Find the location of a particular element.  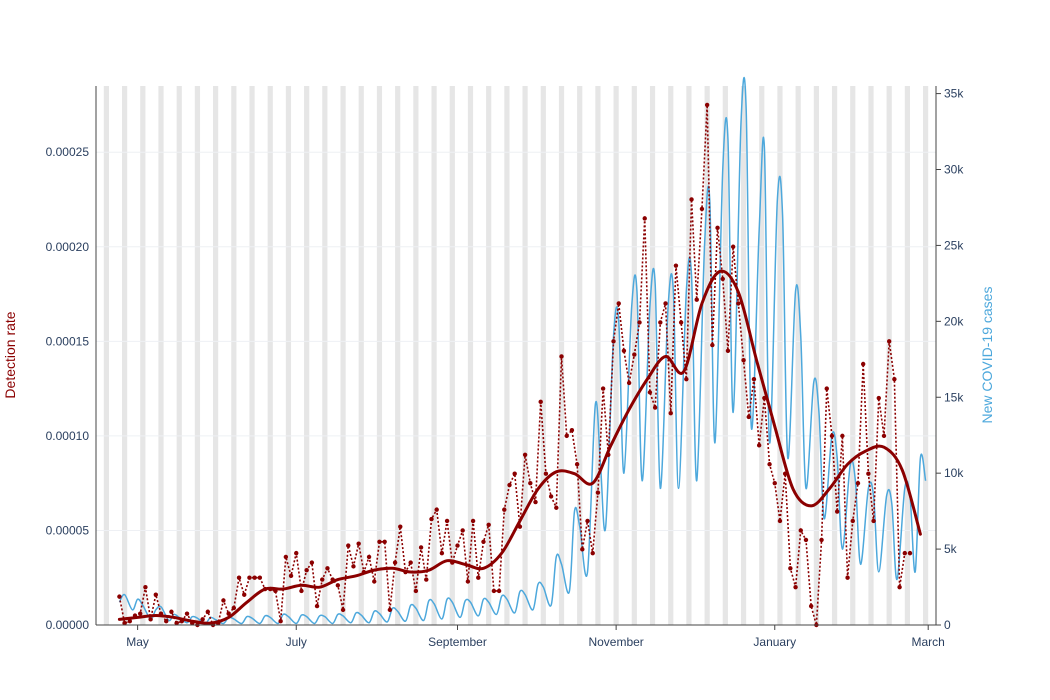

right-y-tick-label: 10k is located at coordinates (954, 473).